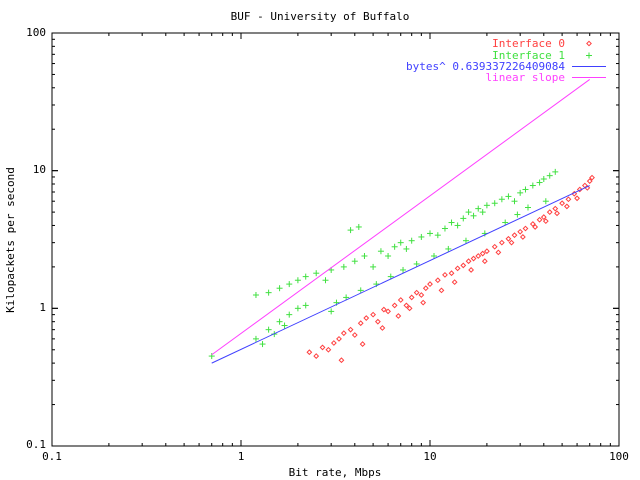 The height and width of the screenshot is (480, 640). I want to click on x-tick-label-1: 1, so click(241, 456).